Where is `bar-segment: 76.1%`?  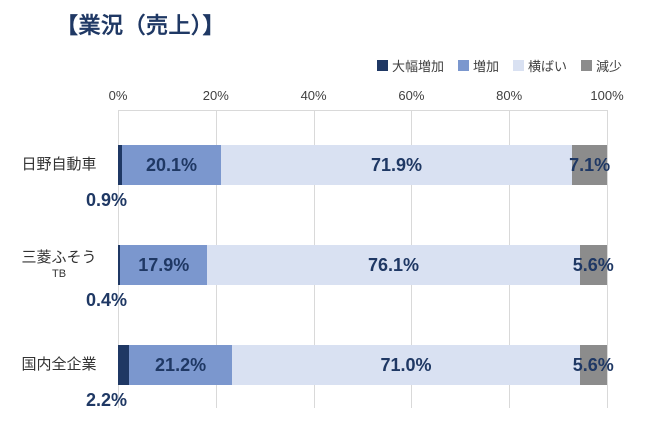 bar-segment: 76.1% is located at coordinates (393, 265).